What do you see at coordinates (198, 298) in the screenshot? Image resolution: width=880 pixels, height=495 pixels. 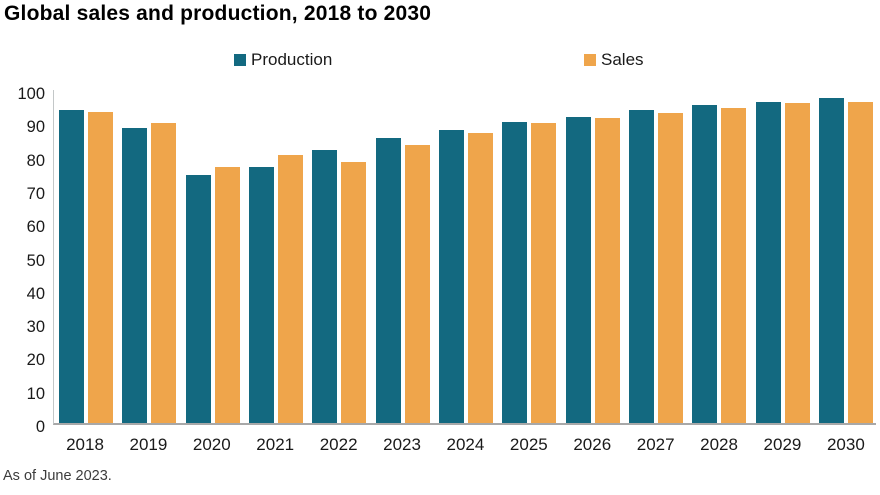 I see `bar-production-2020` at bounding box center [198, 298].